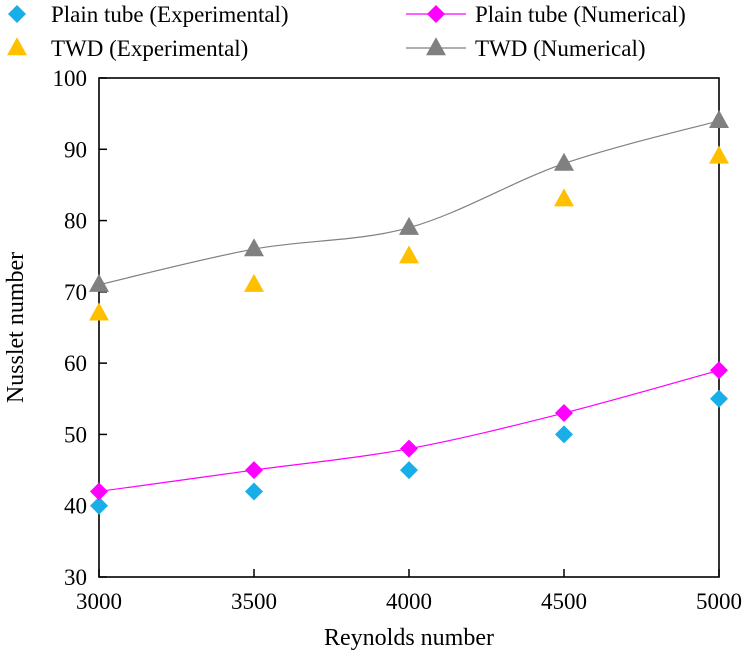  Describe the element at coordinates (564, 601) in the screenshot. I see `x-tick-label: 4500` at that location.